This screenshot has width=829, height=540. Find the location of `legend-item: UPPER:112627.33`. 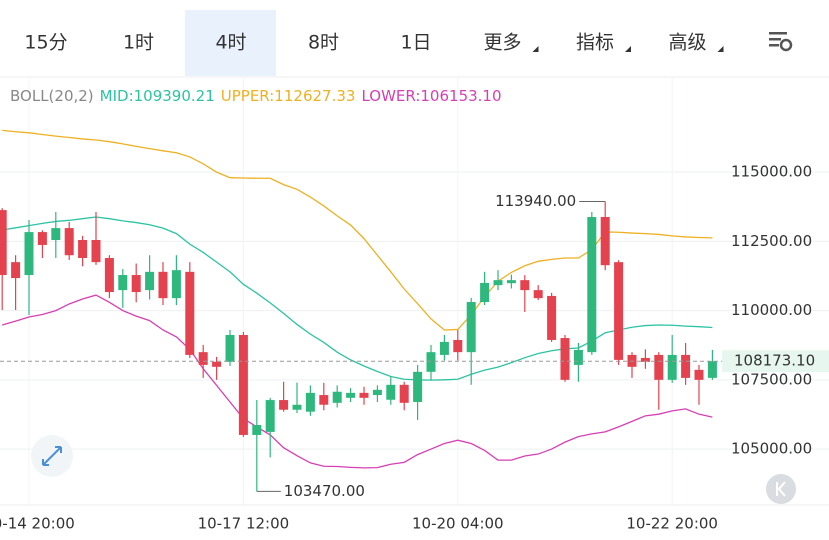

legend-item: UPPER:112627.33 is located at coordinates (288, 96).